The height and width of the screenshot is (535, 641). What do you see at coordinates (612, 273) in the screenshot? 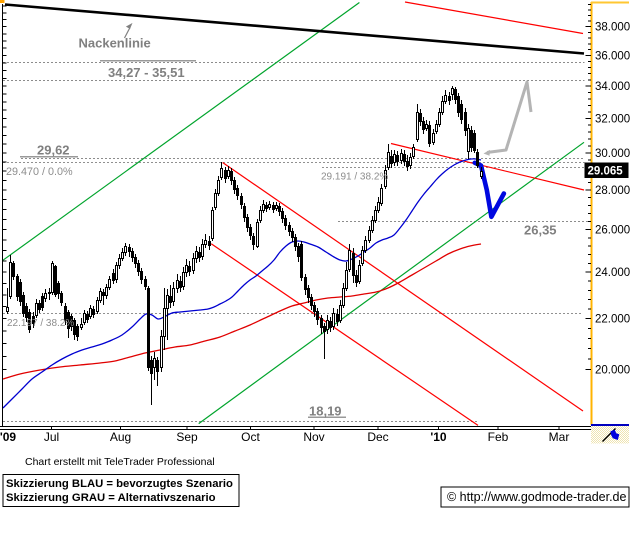
I see `svg-text: 24.000` at bounding box center [612, 273].